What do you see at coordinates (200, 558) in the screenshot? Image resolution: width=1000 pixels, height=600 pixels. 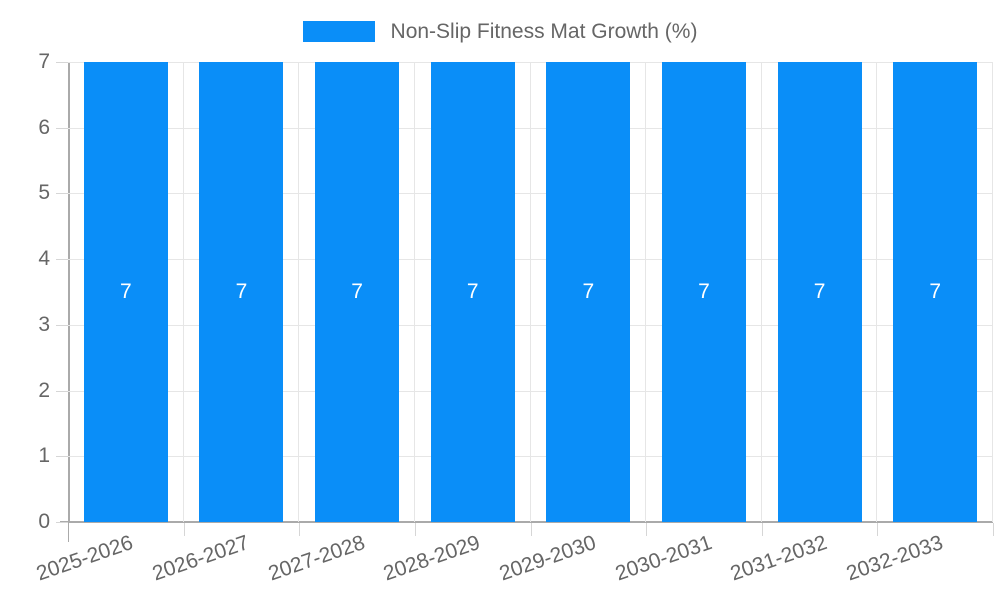 I see `x-category-label: 2026-2027` at bounding box center [200, 558].